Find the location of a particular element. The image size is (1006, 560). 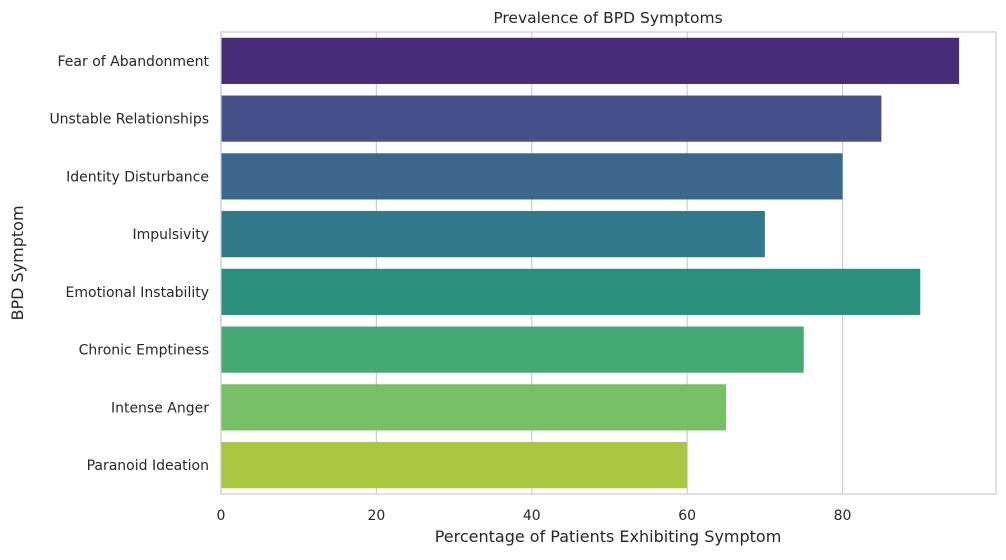

x-tick-label: 40 is located at coordinates (532, 516).